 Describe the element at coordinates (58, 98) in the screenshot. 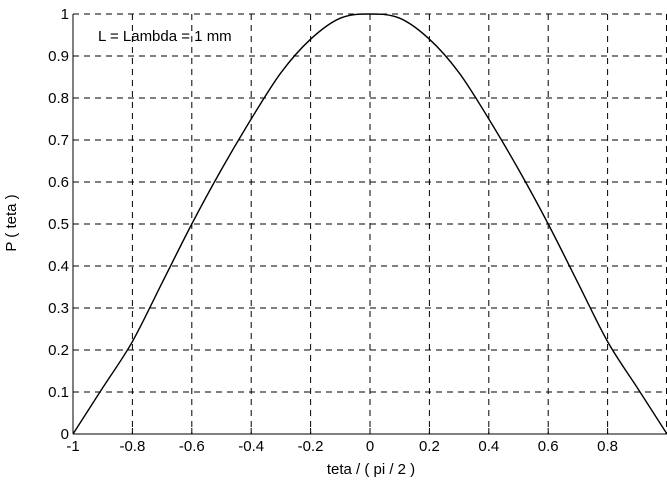

I see `y-tick-label: 0.8` at that location.